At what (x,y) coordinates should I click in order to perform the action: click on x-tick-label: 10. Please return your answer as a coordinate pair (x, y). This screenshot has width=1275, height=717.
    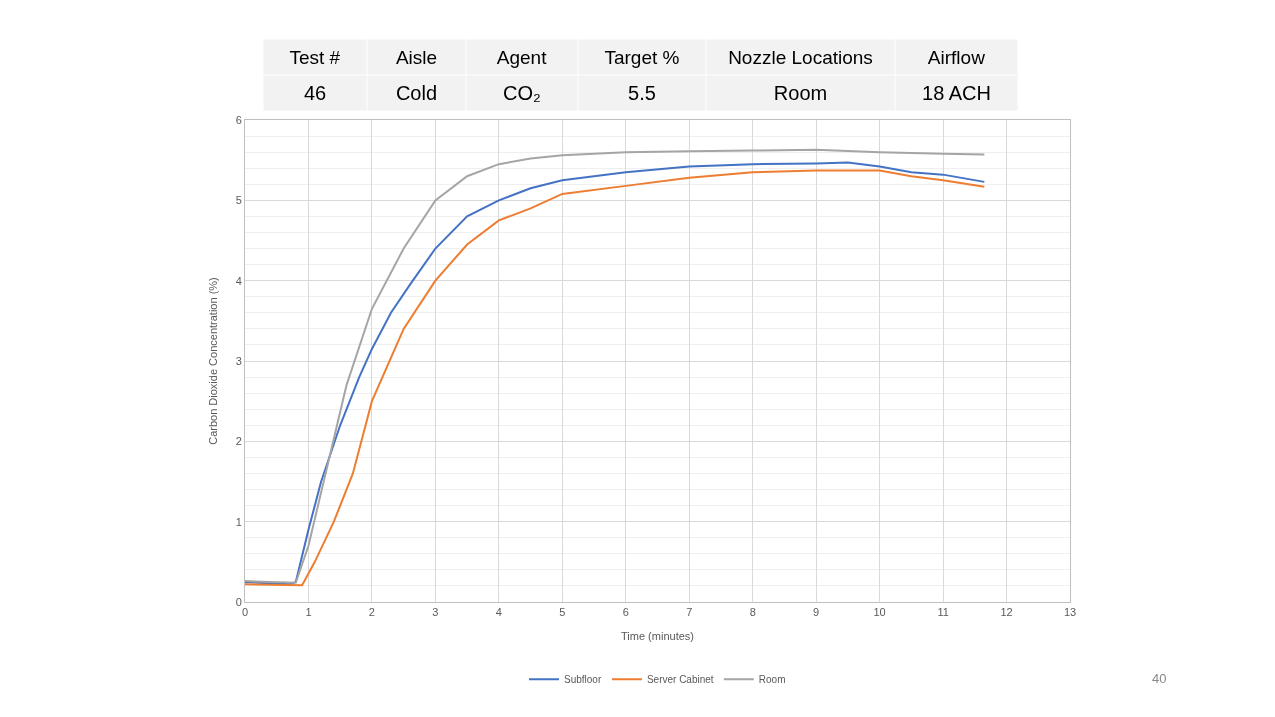
    Looking at the image, I should click on (879, 612).